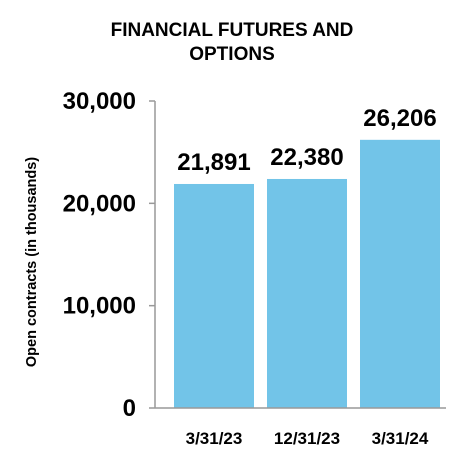 This screenshot has width=466, height=466. I want to click on data-labels: 21,891 22,380 26,206, so click(306, 140).